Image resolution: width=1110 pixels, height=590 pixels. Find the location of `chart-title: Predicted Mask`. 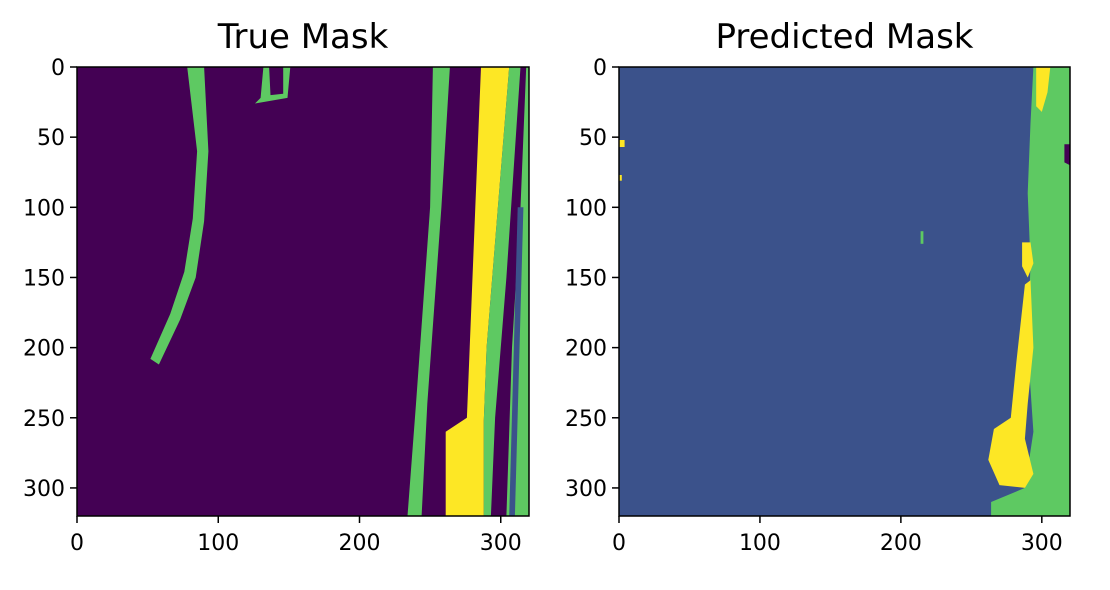

chart-title: Predicted Mask is located at coordinates (845, 37).